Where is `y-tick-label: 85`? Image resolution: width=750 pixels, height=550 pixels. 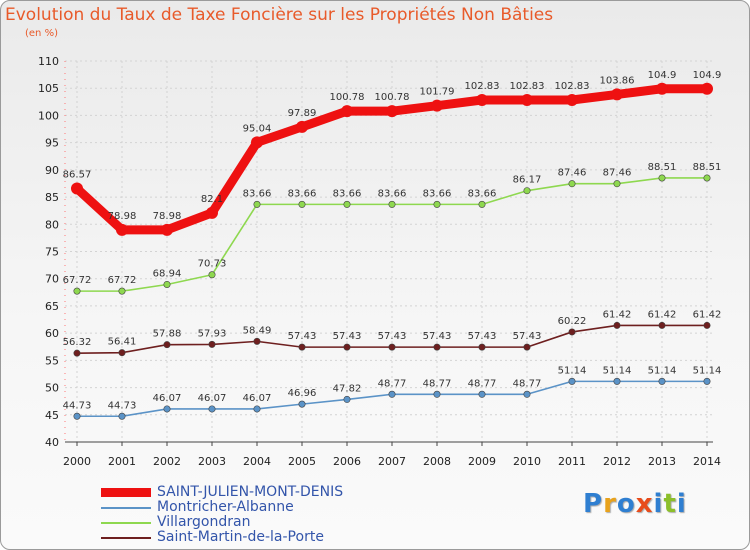
y-tick-label: 85 is located at coordinates (52, 197).